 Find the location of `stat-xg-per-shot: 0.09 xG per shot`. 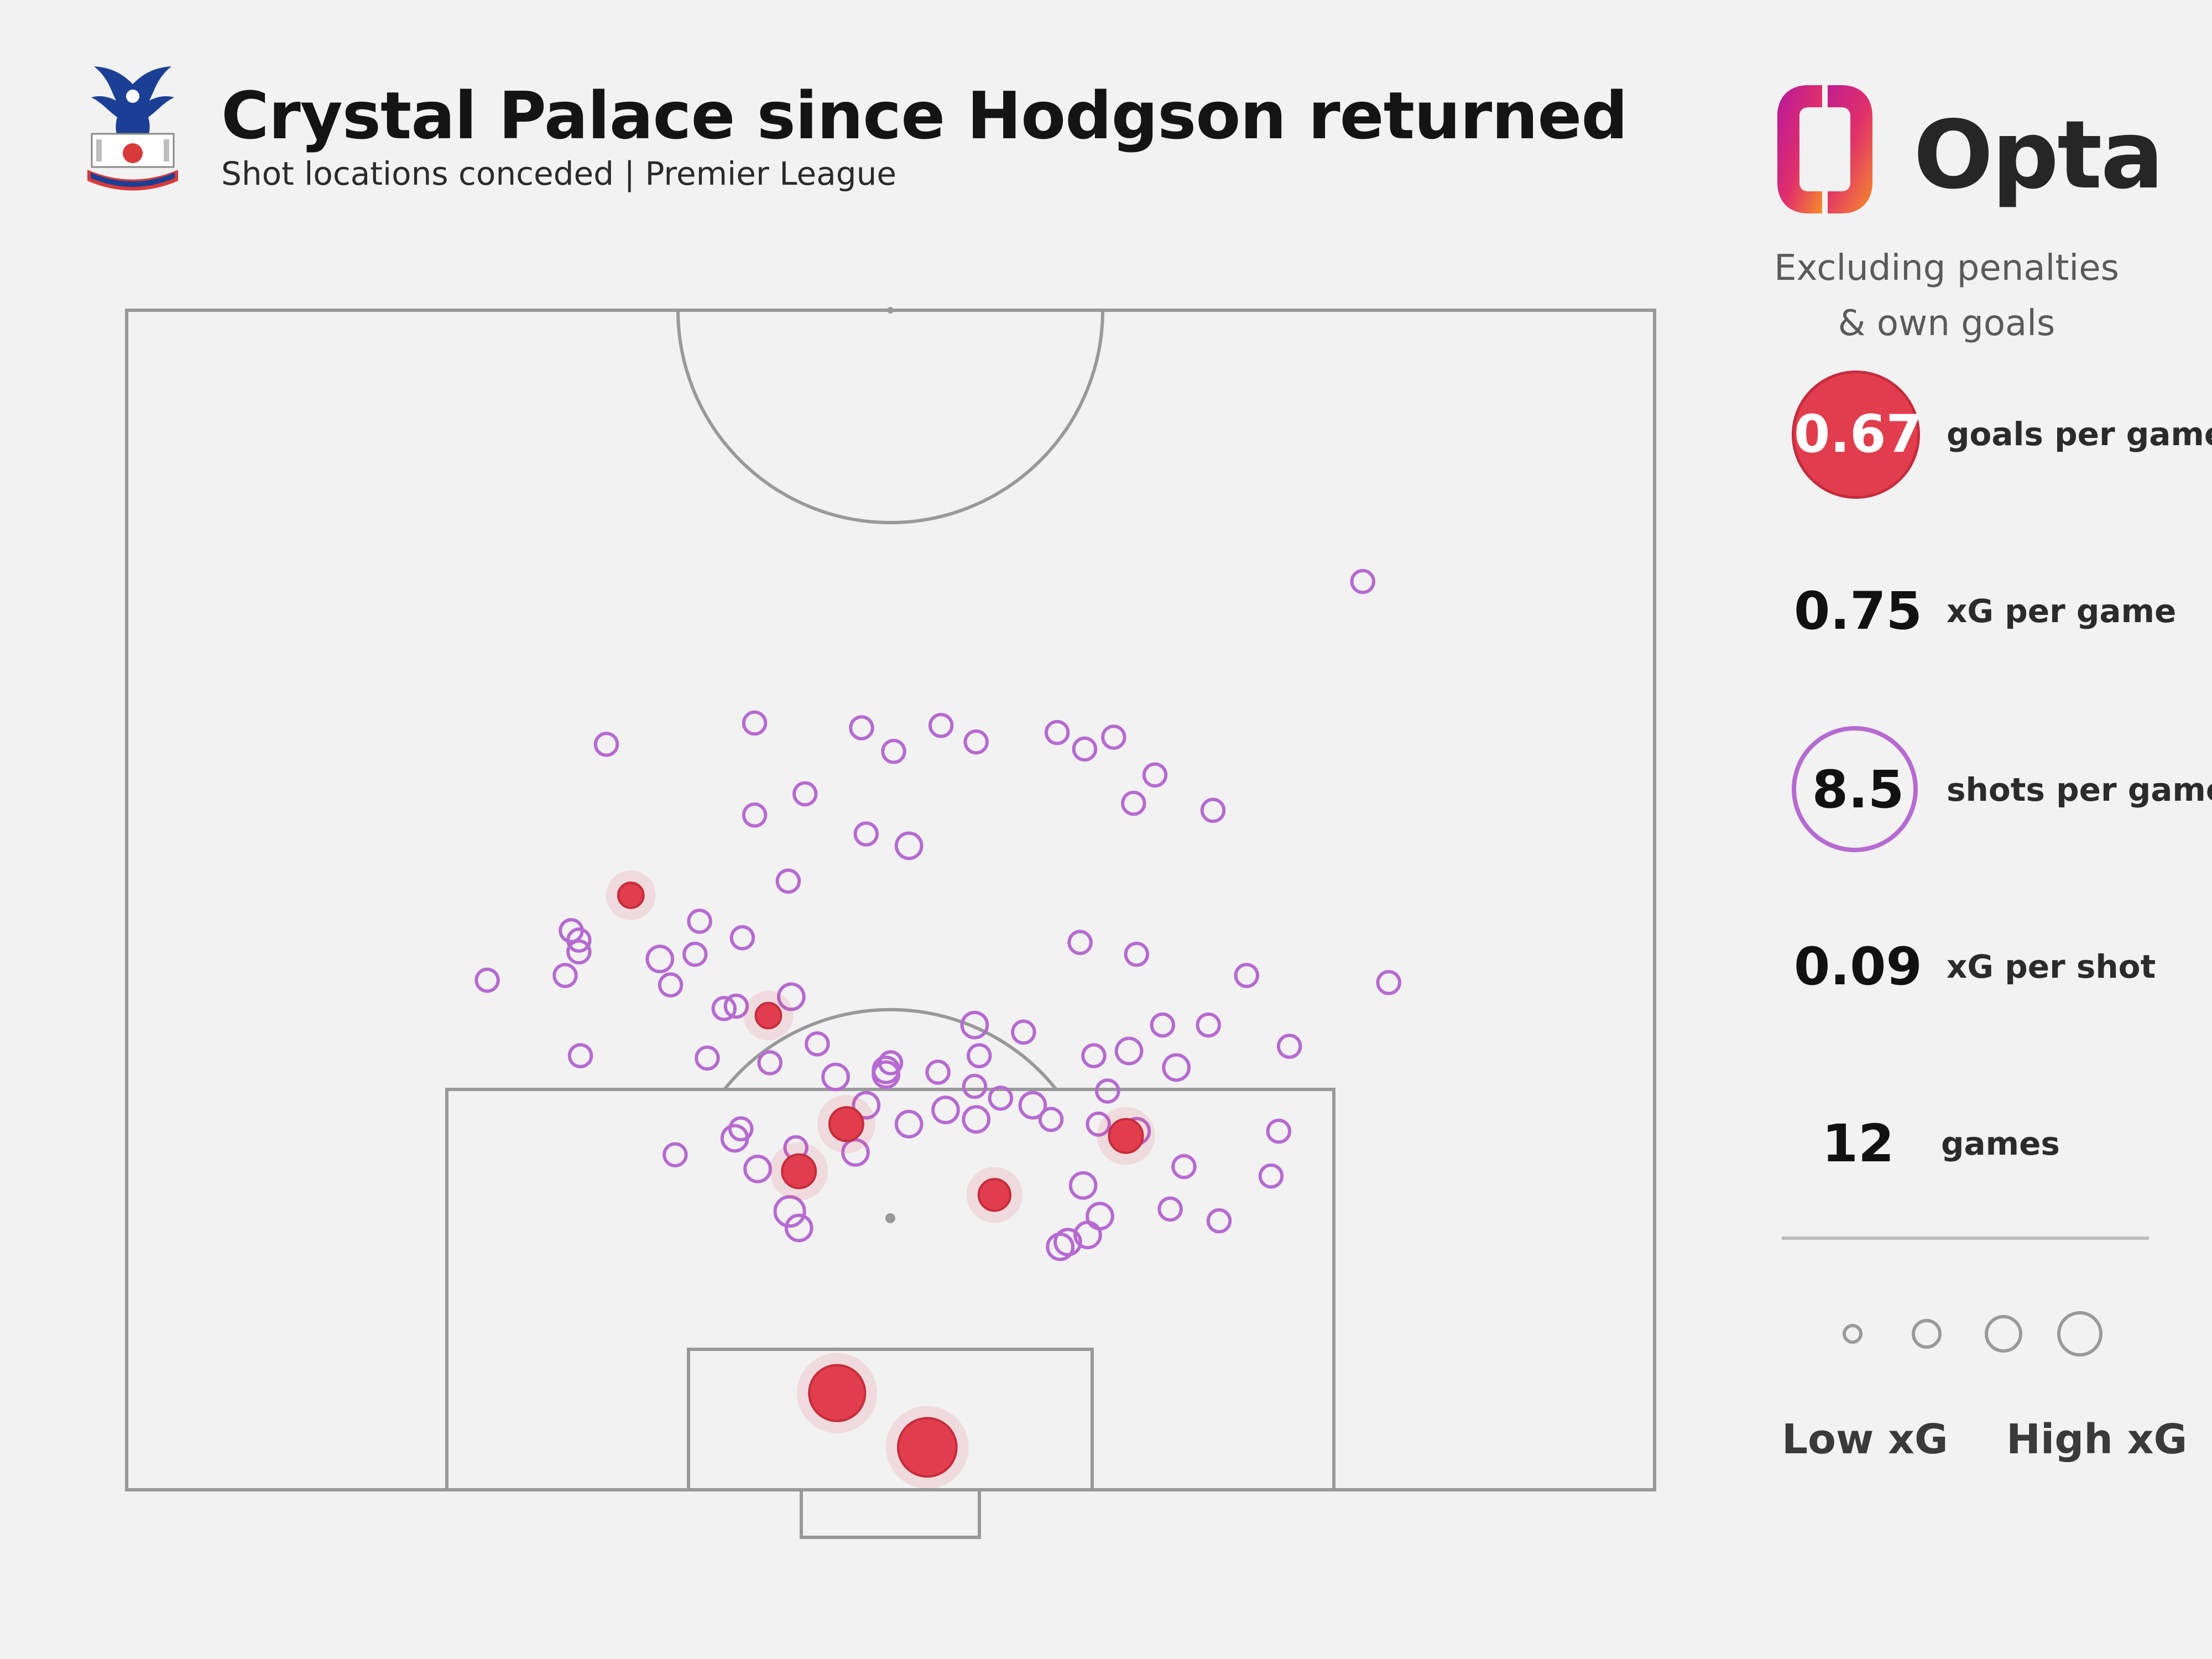

stat-xg-per-shot: 0.09 xG per shot is located at coordinates (1980, 970).